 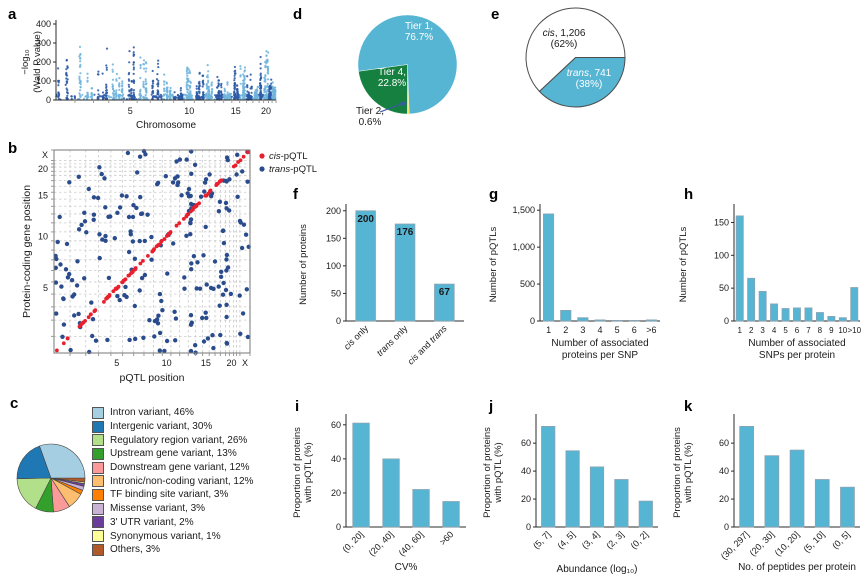 What do you see at coordinates (565, 330) in the screenshot?
I see `x-tick-label: 2` at bounding box center [565, 330].